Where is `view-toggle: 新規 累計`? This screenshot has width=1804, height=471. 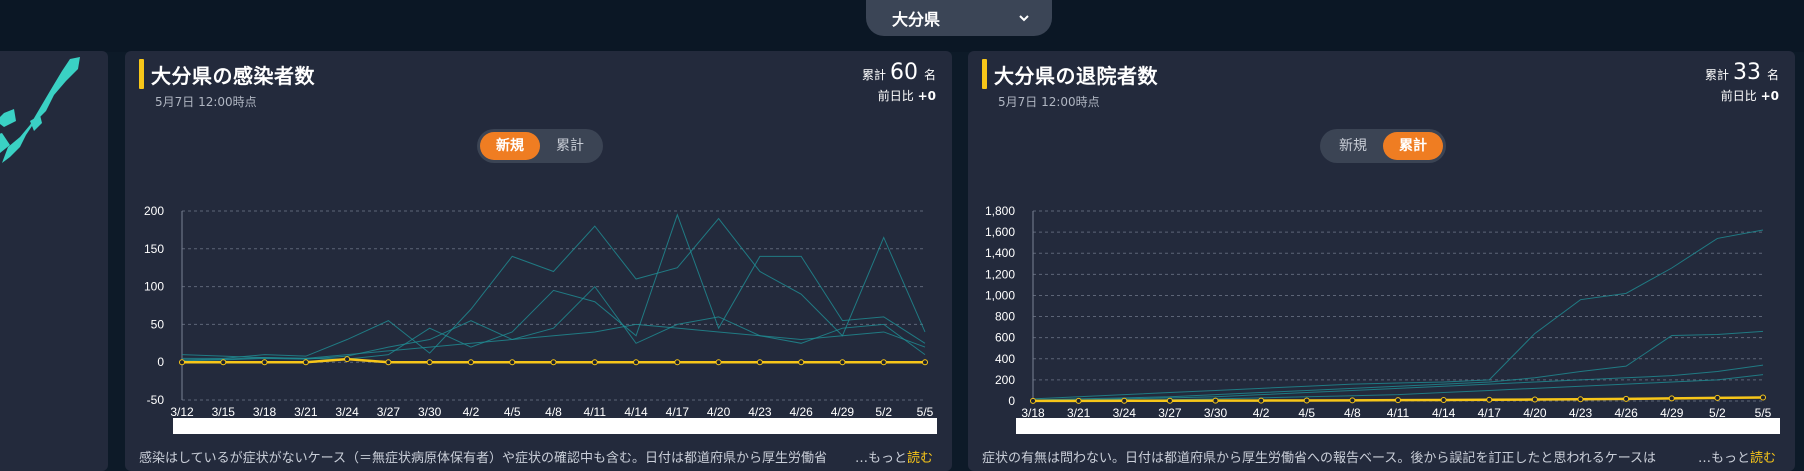
view-toggle: 新規 累計 is located at coordinates (540, 146).